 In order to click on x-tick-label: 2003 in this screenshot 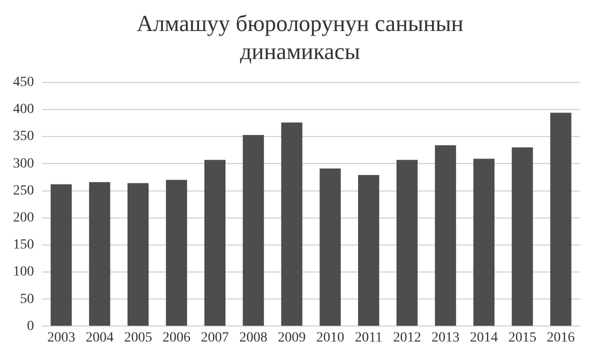, I will do `click(61, 338)`.